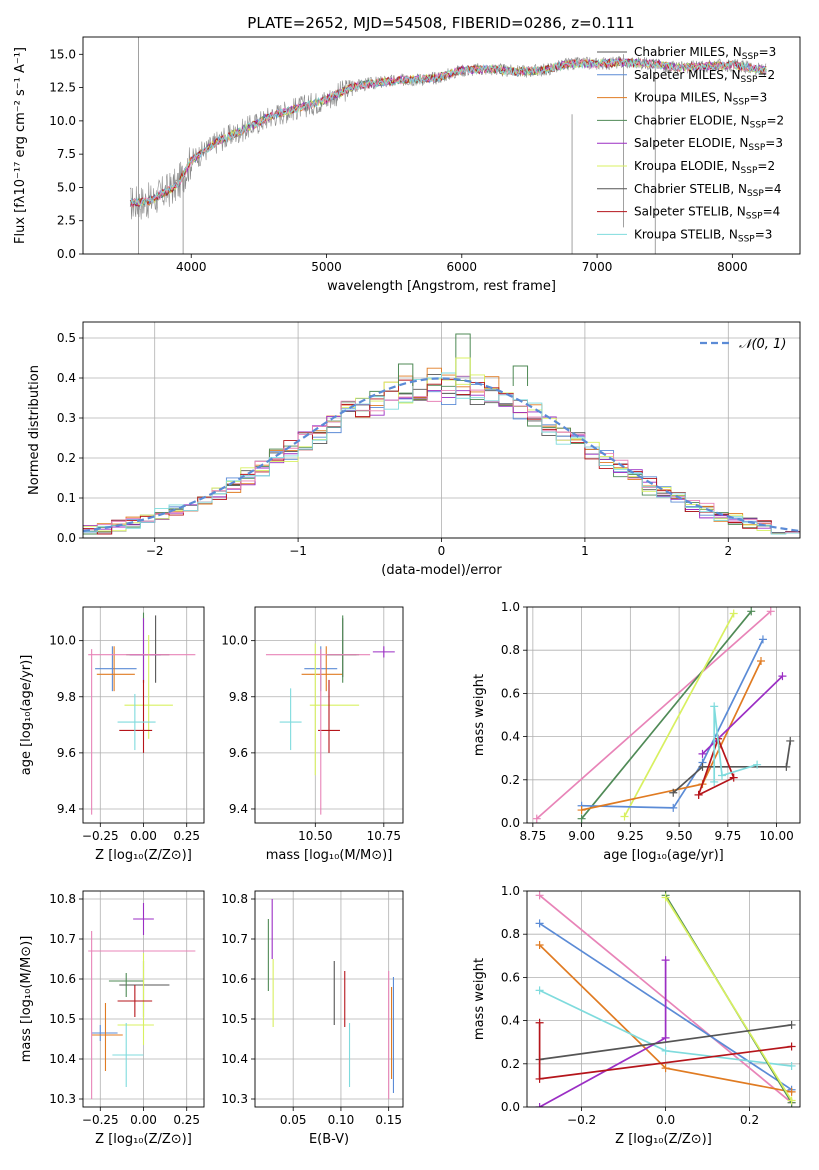  What do you see at coordinates (510, 650) in the screenshot?
I see `y-tick-label: 0.8` at bounding box center [510, 650].